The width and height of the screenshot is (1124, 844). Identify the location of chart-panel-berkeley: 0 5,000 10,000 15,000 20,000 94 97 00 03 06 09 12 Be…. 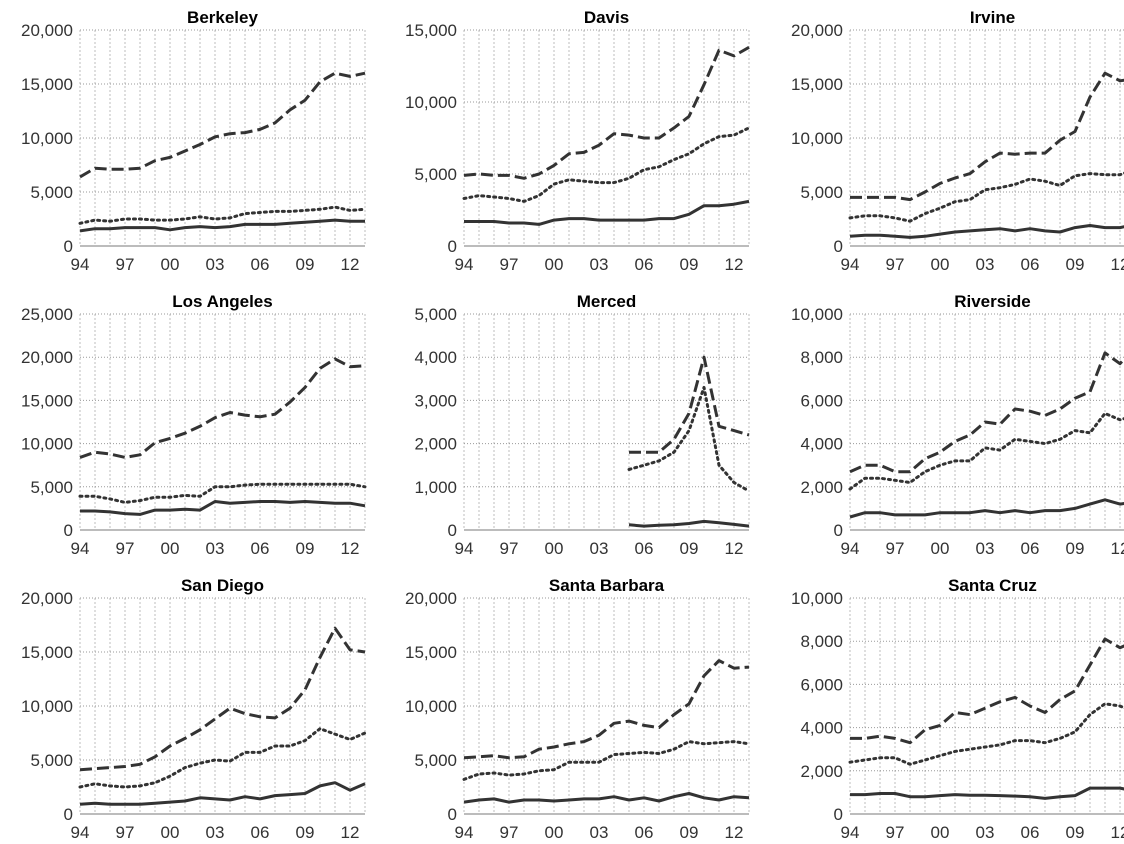
(194, 141).